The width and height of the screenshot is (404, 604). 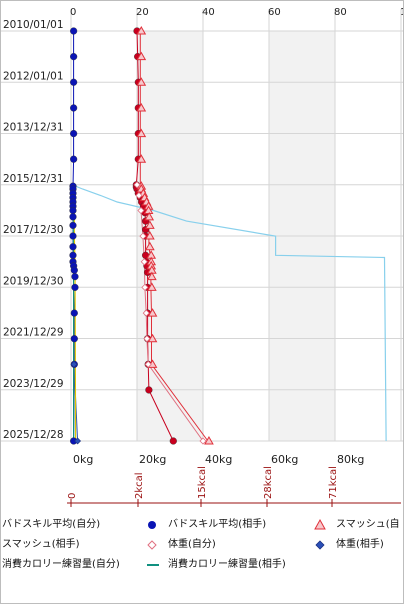 I want to click on legend-label: スマッシュ(相手), so click(x=41, y=544).